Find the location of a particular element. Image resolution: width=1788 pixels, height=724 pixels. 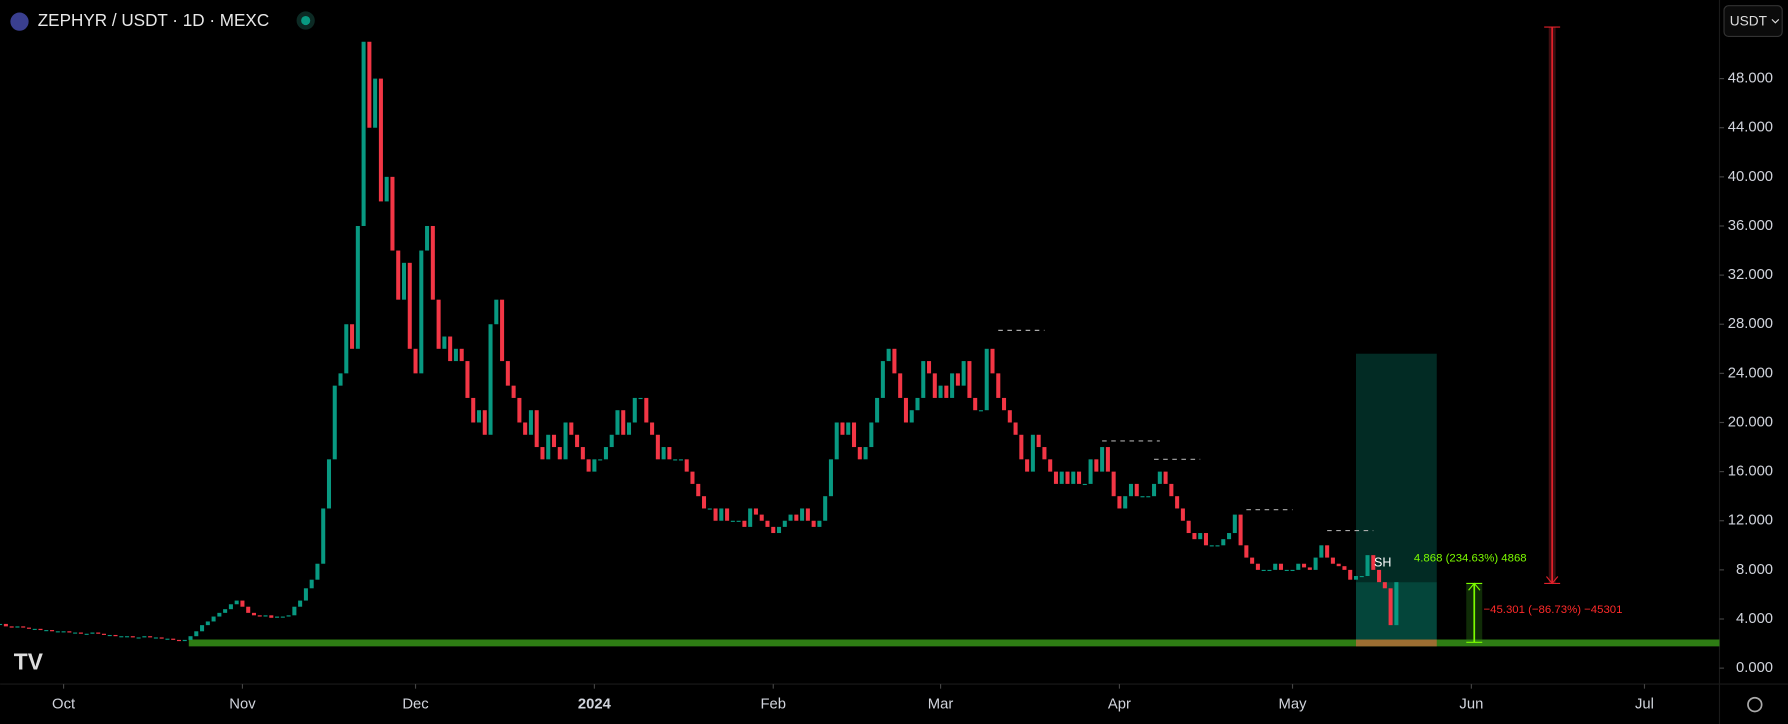

stop-zone is located at coordinates (1396, 643).